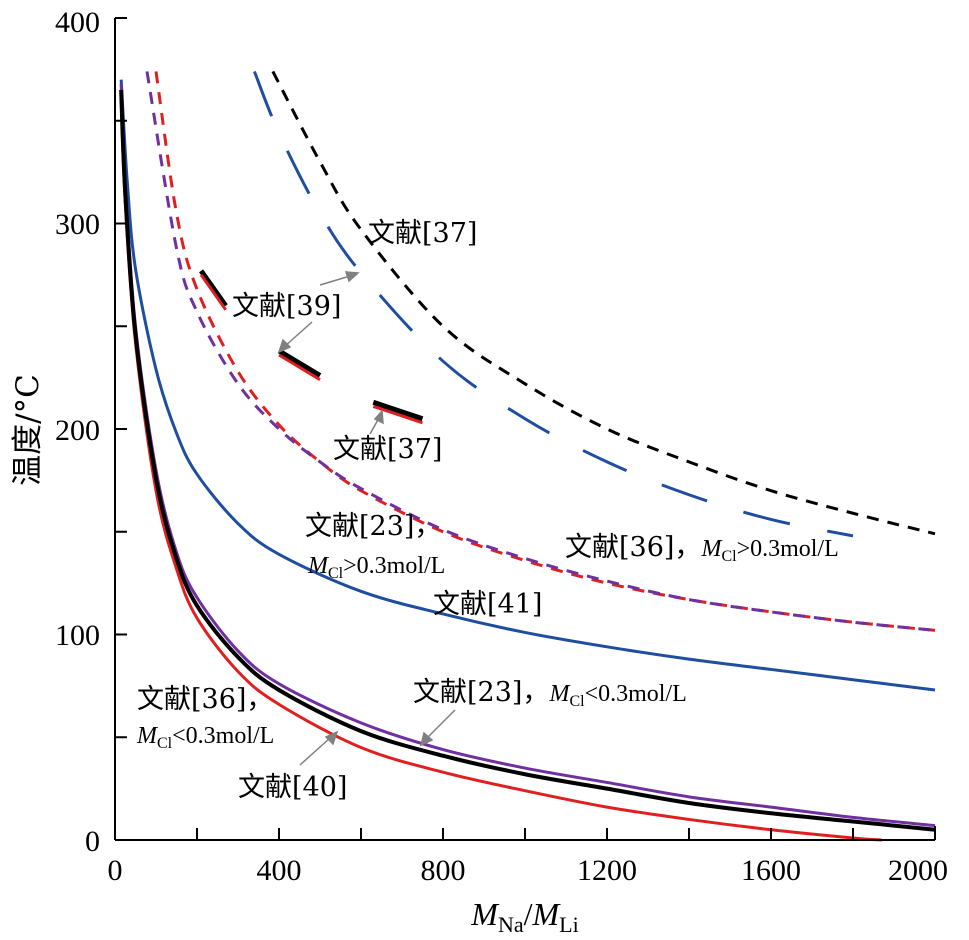 Image resolution: width=969 pixels, height=940 pixels. What do you see at coordinates (607, 870) in the screenshot?
I see `x-tick-label: 1200` at bounding box center [607, 870].